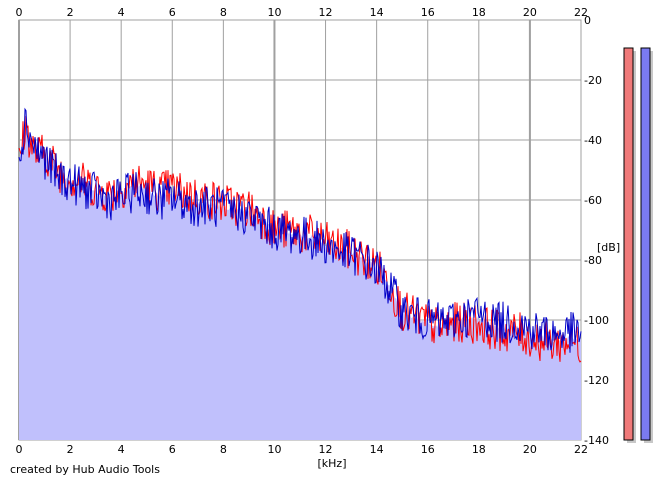  I want to click on credit-text: created by Hub Audio Tools, so click(85, 469).